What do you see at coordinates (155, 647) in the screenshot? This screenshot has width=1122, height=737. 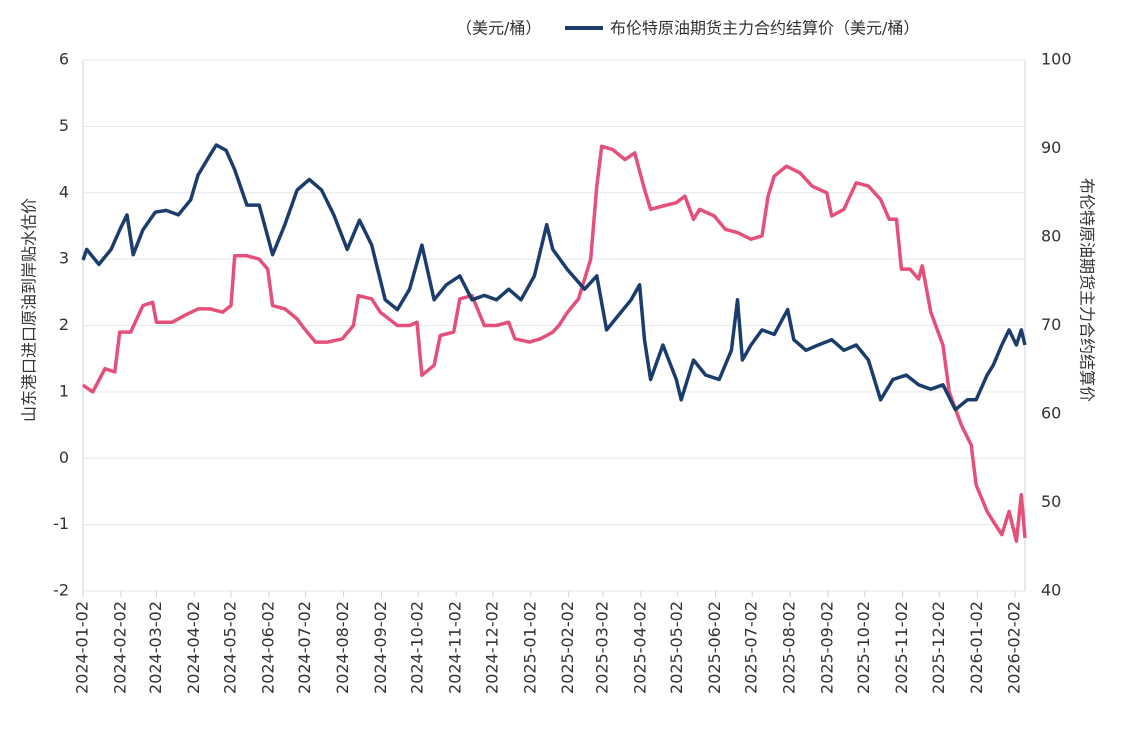 I see `x-tick-label: 2024-03-02` at bounding box center [155, 647].